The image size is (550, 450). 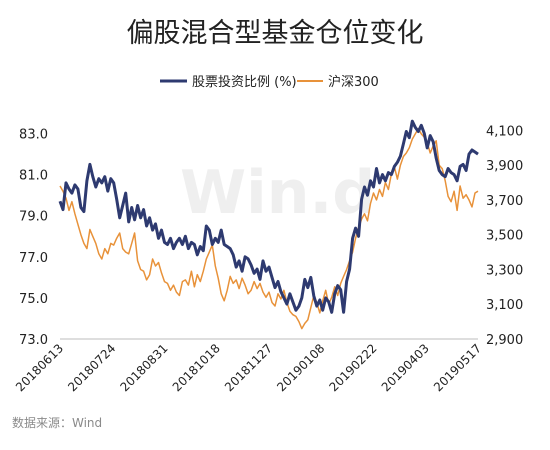 I want to click on source-note: 数据来源：Wind, so click(x=57, y=422).